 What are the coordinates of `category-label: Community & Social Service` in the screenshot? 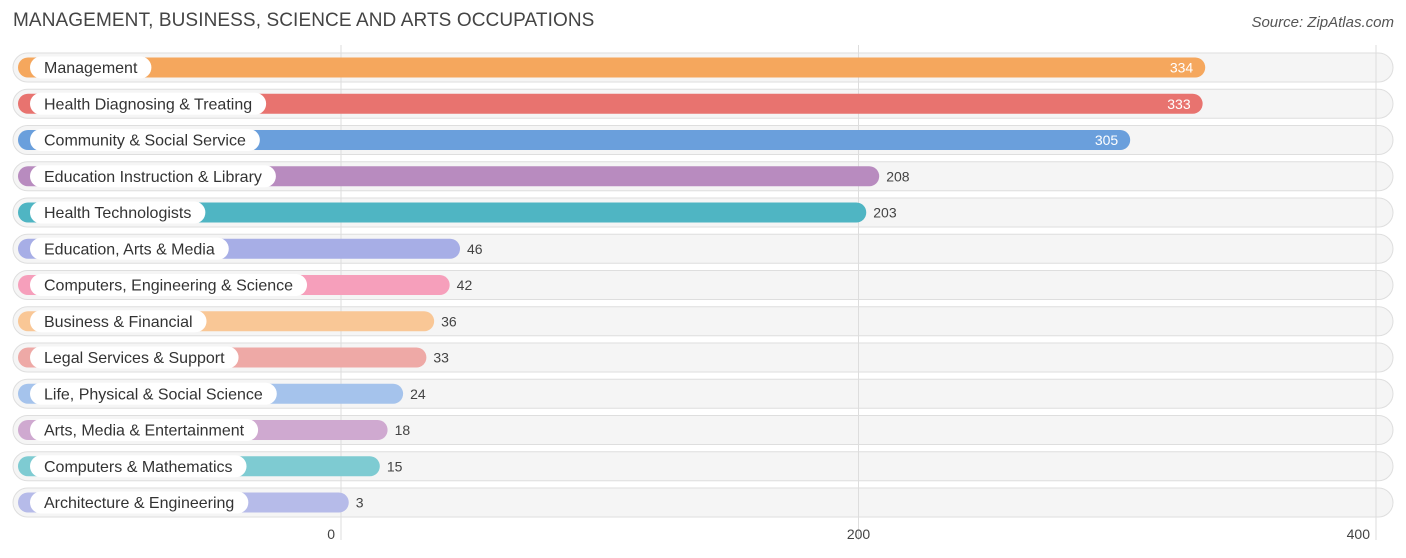 It's located at (145, 141).